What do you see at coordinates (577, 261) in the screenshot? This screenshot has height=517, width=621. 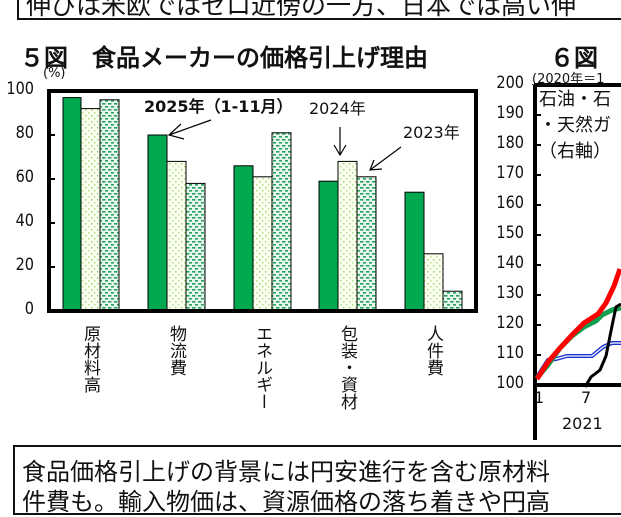 I see `figure6-plot` at bounding box center [577, 261].